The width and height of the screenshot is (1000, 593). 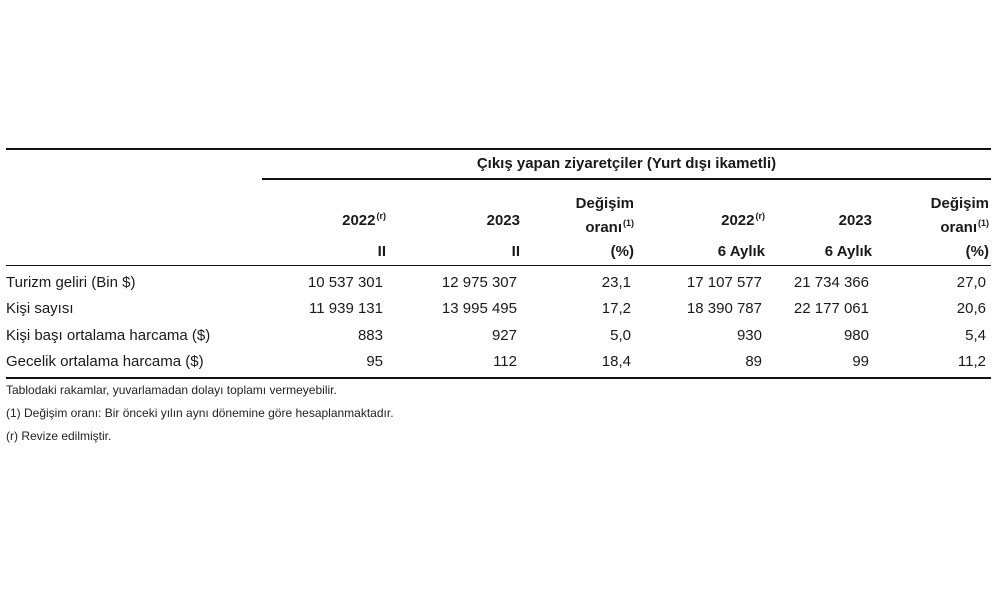 I want to click on col-header-2023-h1-year: 2023, so click(x=855, y=220).